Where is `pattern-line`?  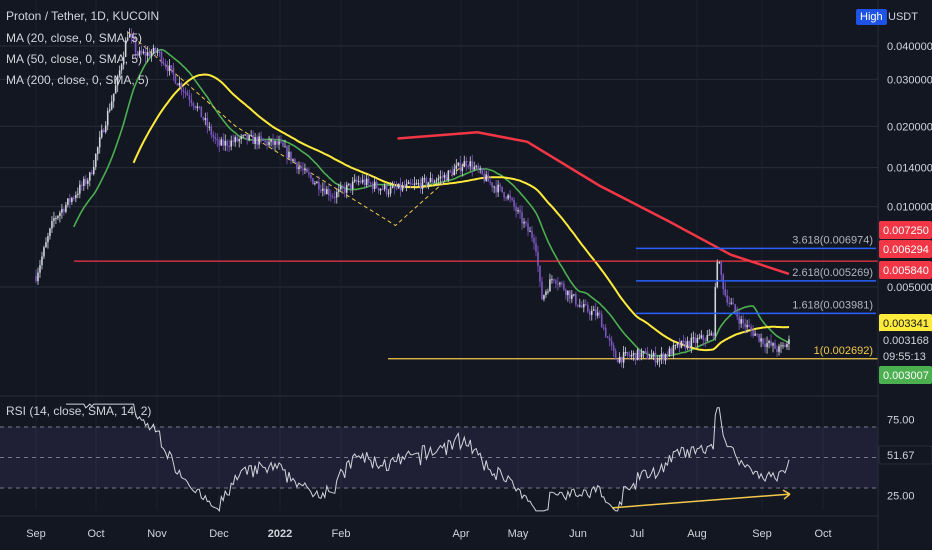
pattern-line is located at coordinates (297, 129).